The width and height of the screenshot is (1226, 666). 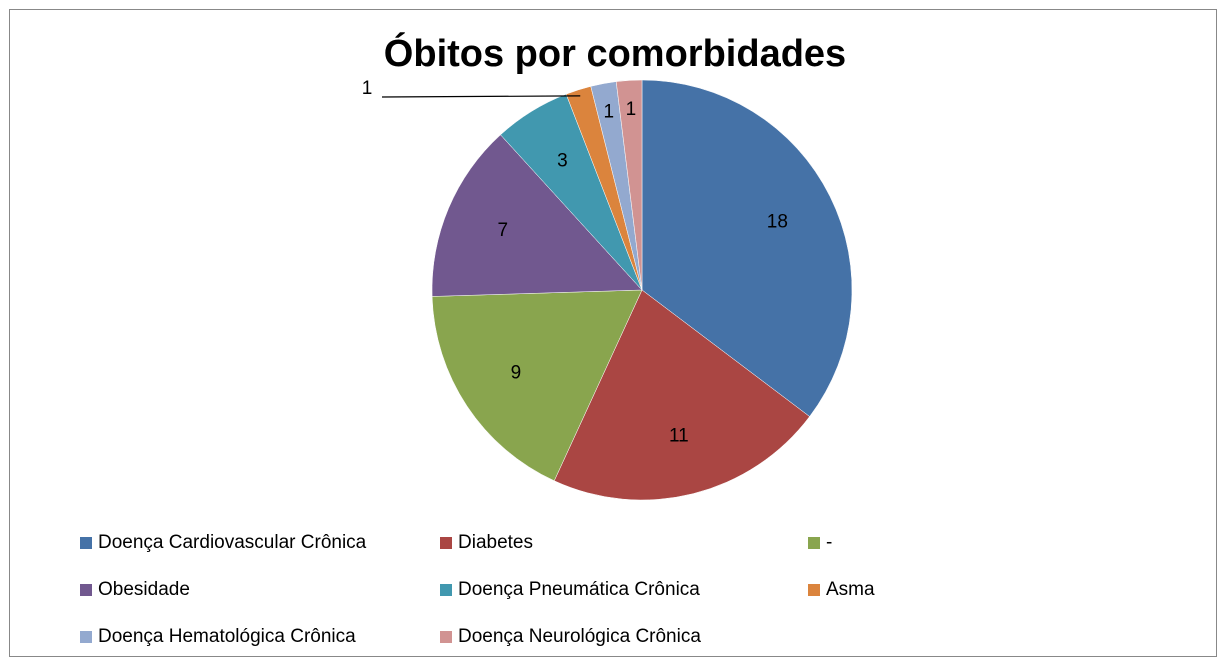 What do you see at coordinates (502, 230) in the screenshot?
I see `data-label: 7` at bounding box center [502, 230].